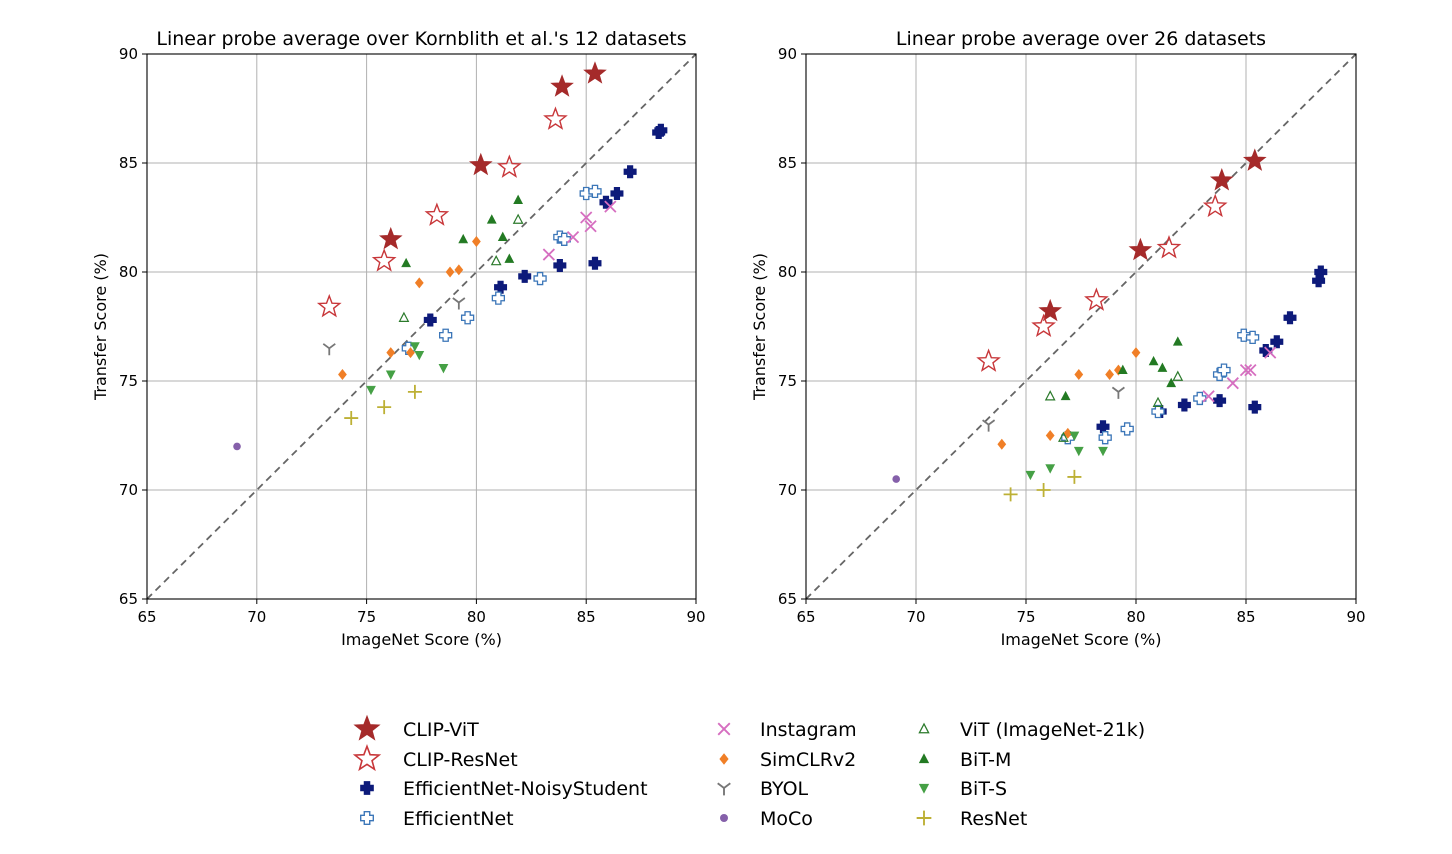  I want to click on series-simclrv2, so click(409, 307).